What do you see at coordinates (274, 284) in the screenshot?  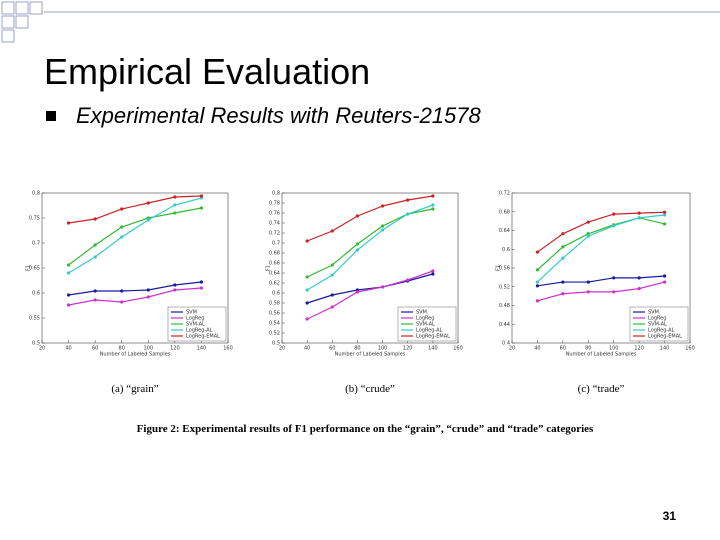 I see `y-tick-label: 0.62` at bounding box center [274, 284].